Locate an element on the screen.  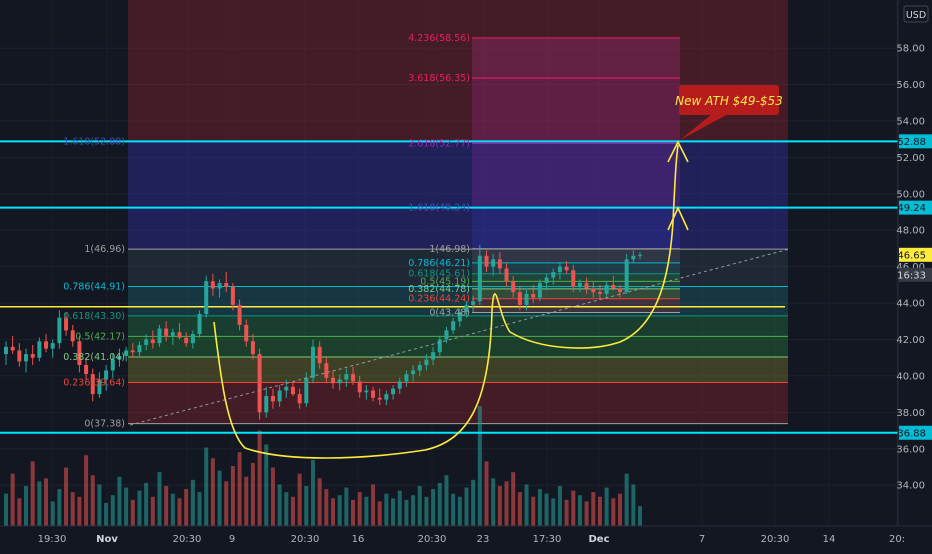
y-tick-label: 34.00 is located at coordinates (910, 486).